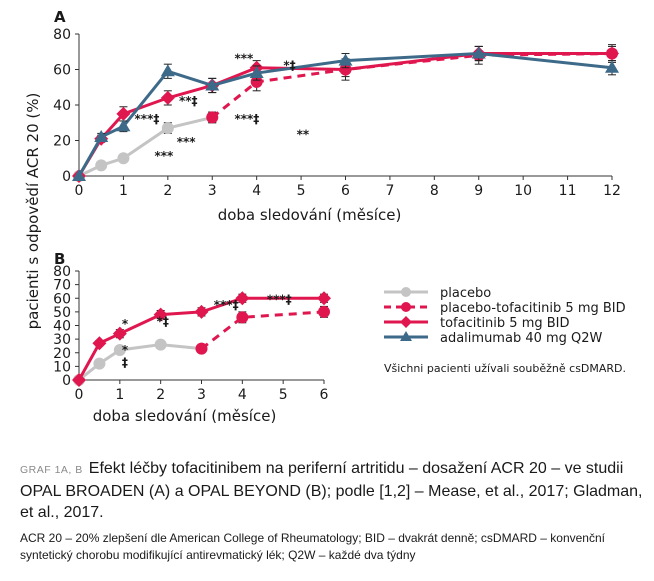 This screenshot has width=654, height=581. Describe the element at coordinates (505, 323) in the screenshot. I see `legend-label-2: tofacitinib 5 mg BID` at that location.